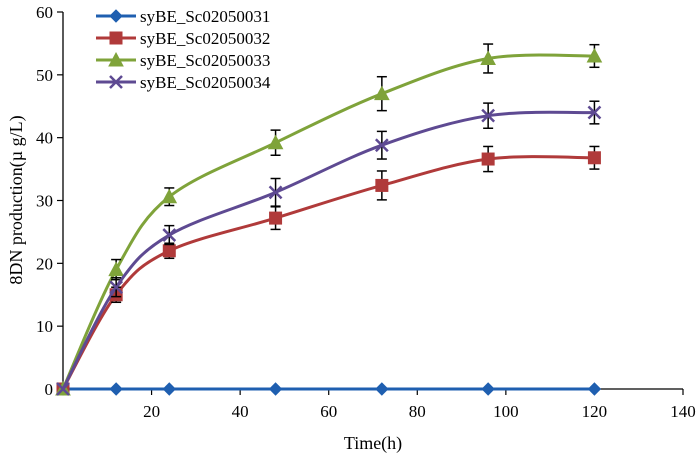 The width and height of the screenshot is (700, 460). I want to click on y-ticks: 0 10 20 30 40 50 60, so click(49, 201).